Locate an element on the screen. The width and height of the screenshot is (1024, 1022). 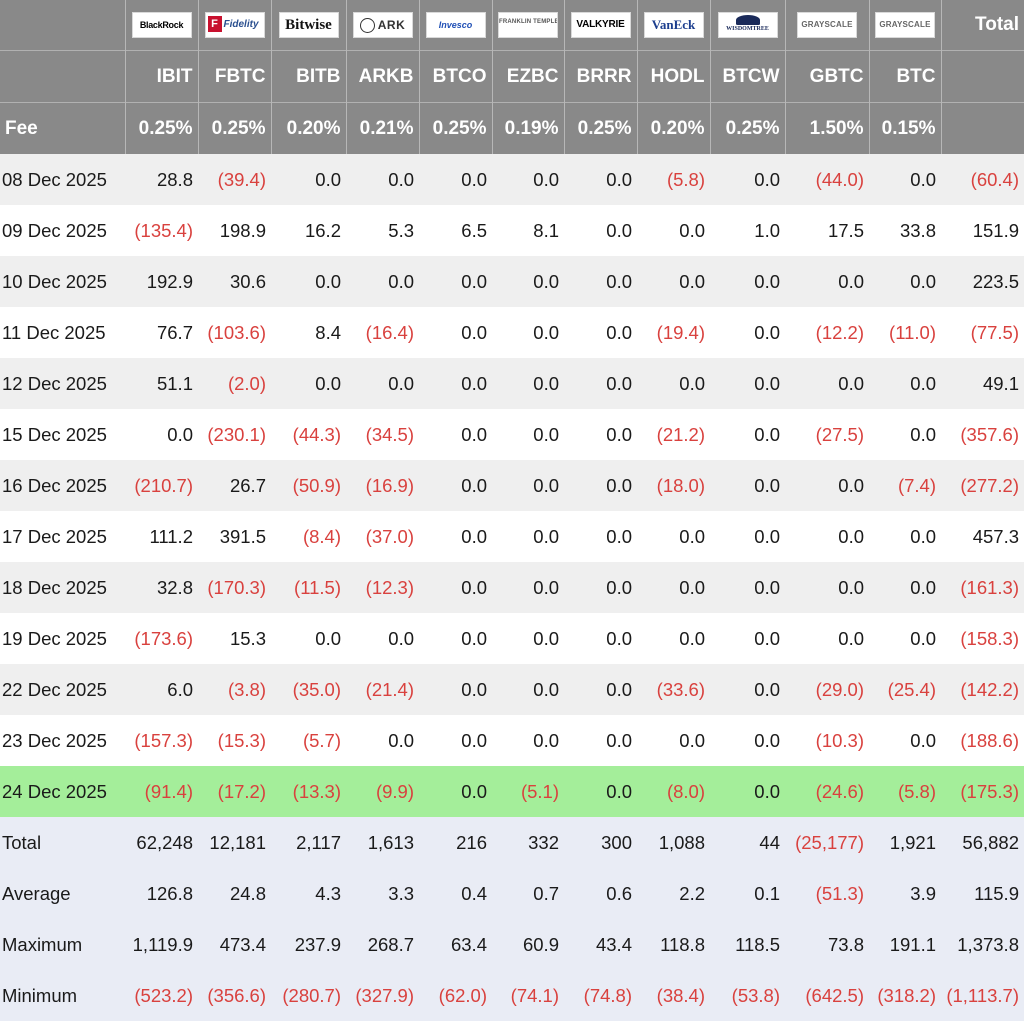
flow-cell: 332 is located at coordinates (528, 842).